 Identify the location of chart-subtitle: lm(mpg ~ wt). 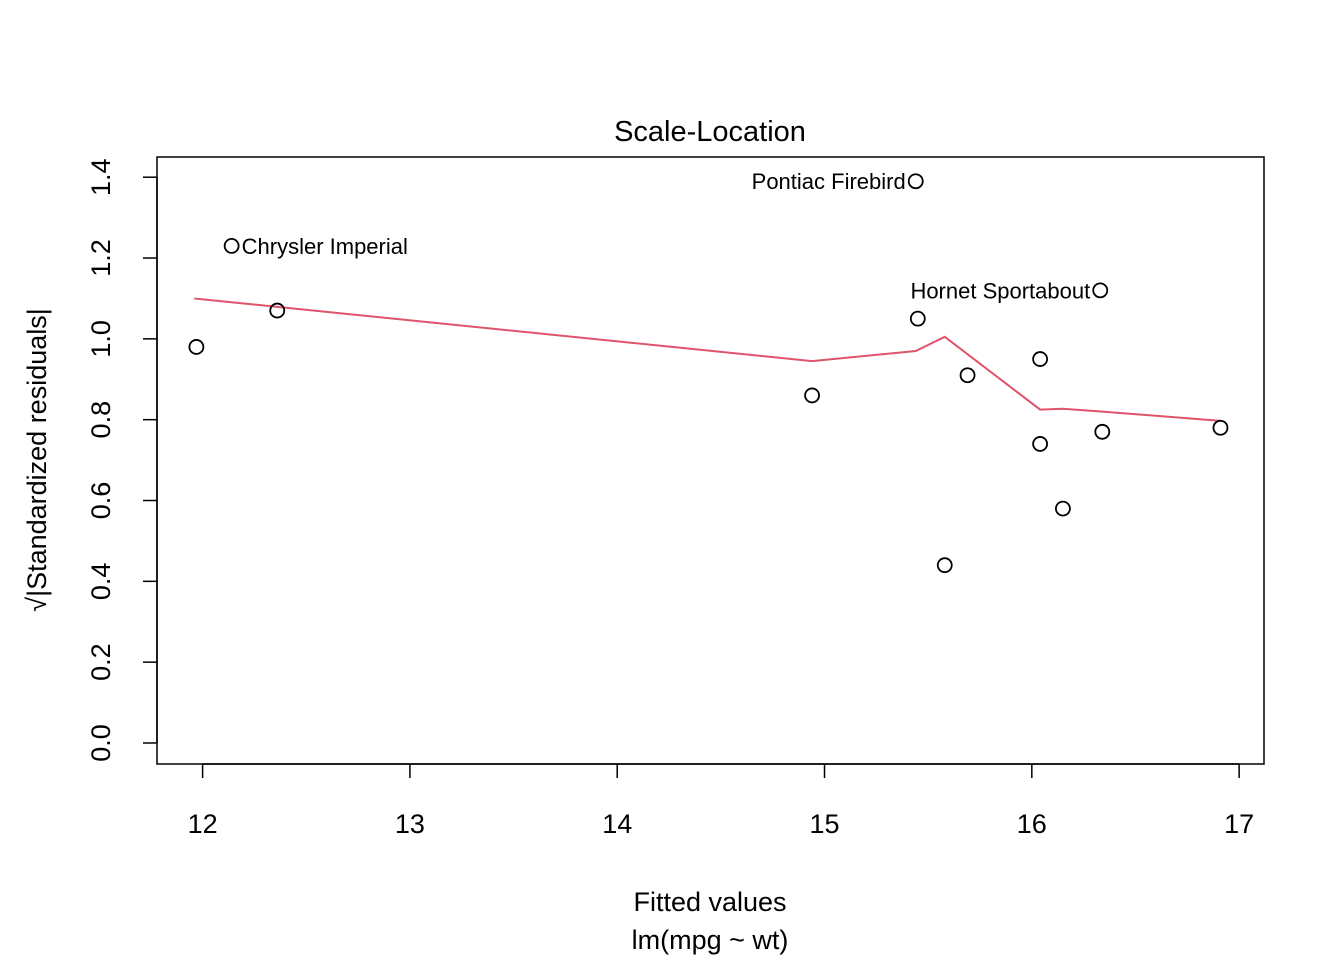
(710, 940).